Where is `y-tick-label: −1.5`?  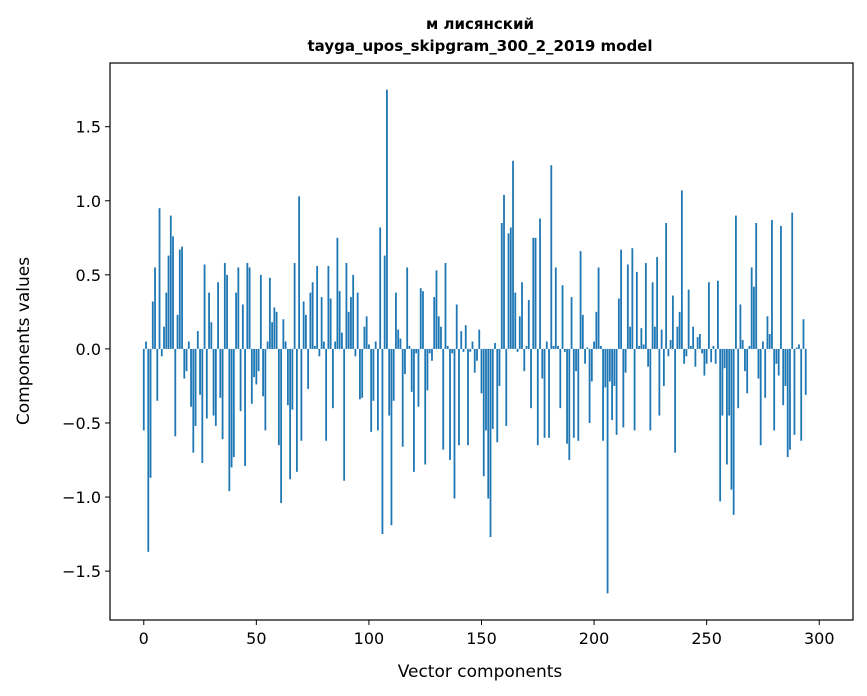 y-tick-label: −1.5 is located at coordinates (81, 571).